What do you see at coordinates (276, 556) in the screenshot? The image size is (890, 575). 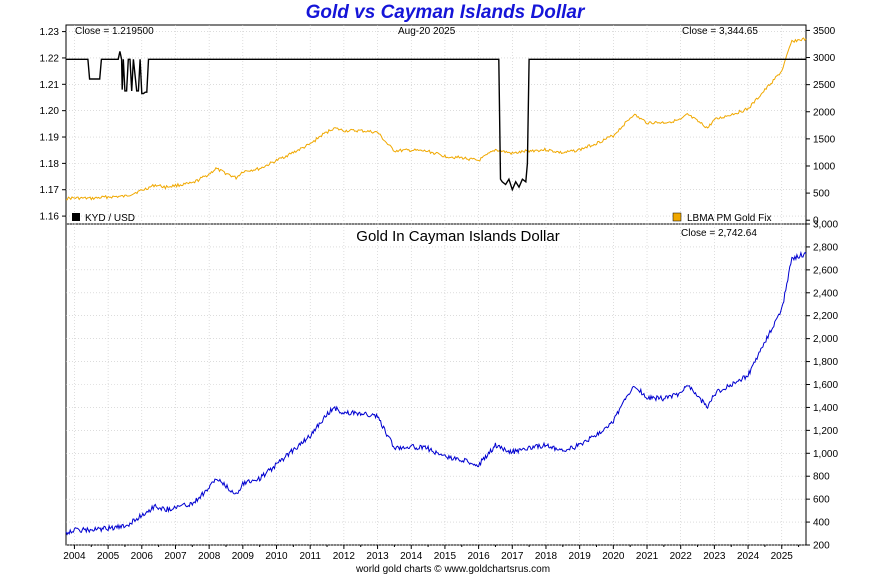 I see `x-tick-label: 2010` at bounding box center [276, 556].